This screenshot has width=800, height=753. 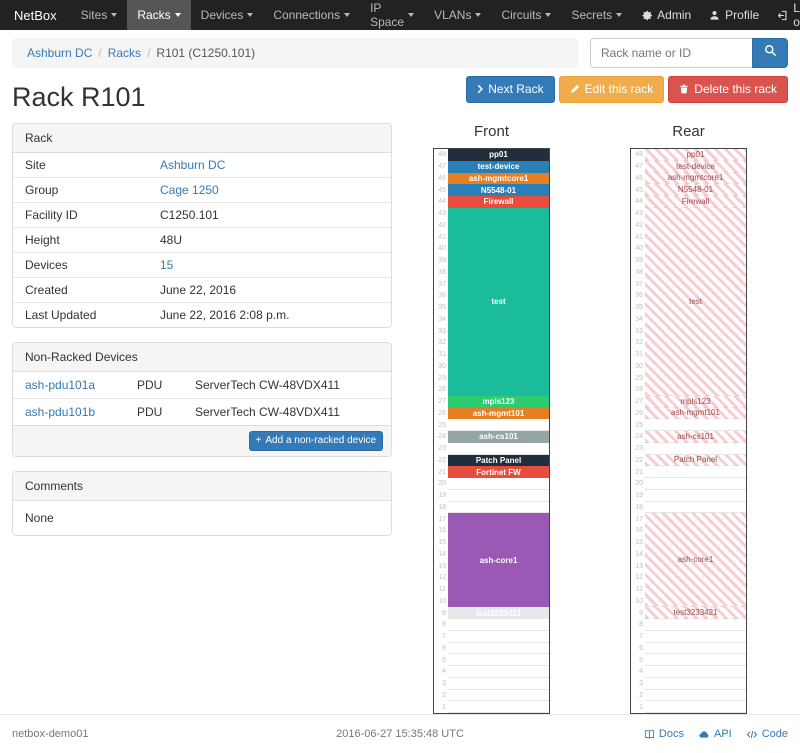 I want to click on gear-icon, so click(x=647, y=15).